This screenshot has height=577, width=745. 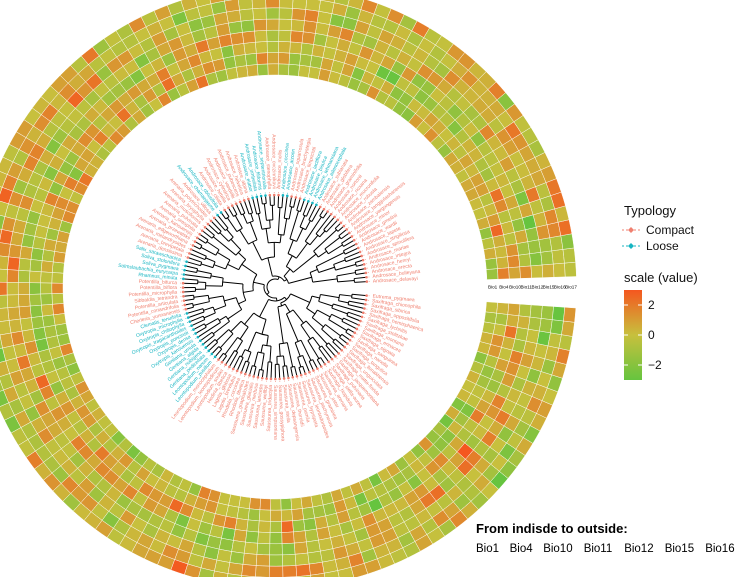 What do you see at coordinates (156, 299) in the screenshot?
I see `tip-label: Sibbaldia_tetrandra` at bounding box center [156, 299].